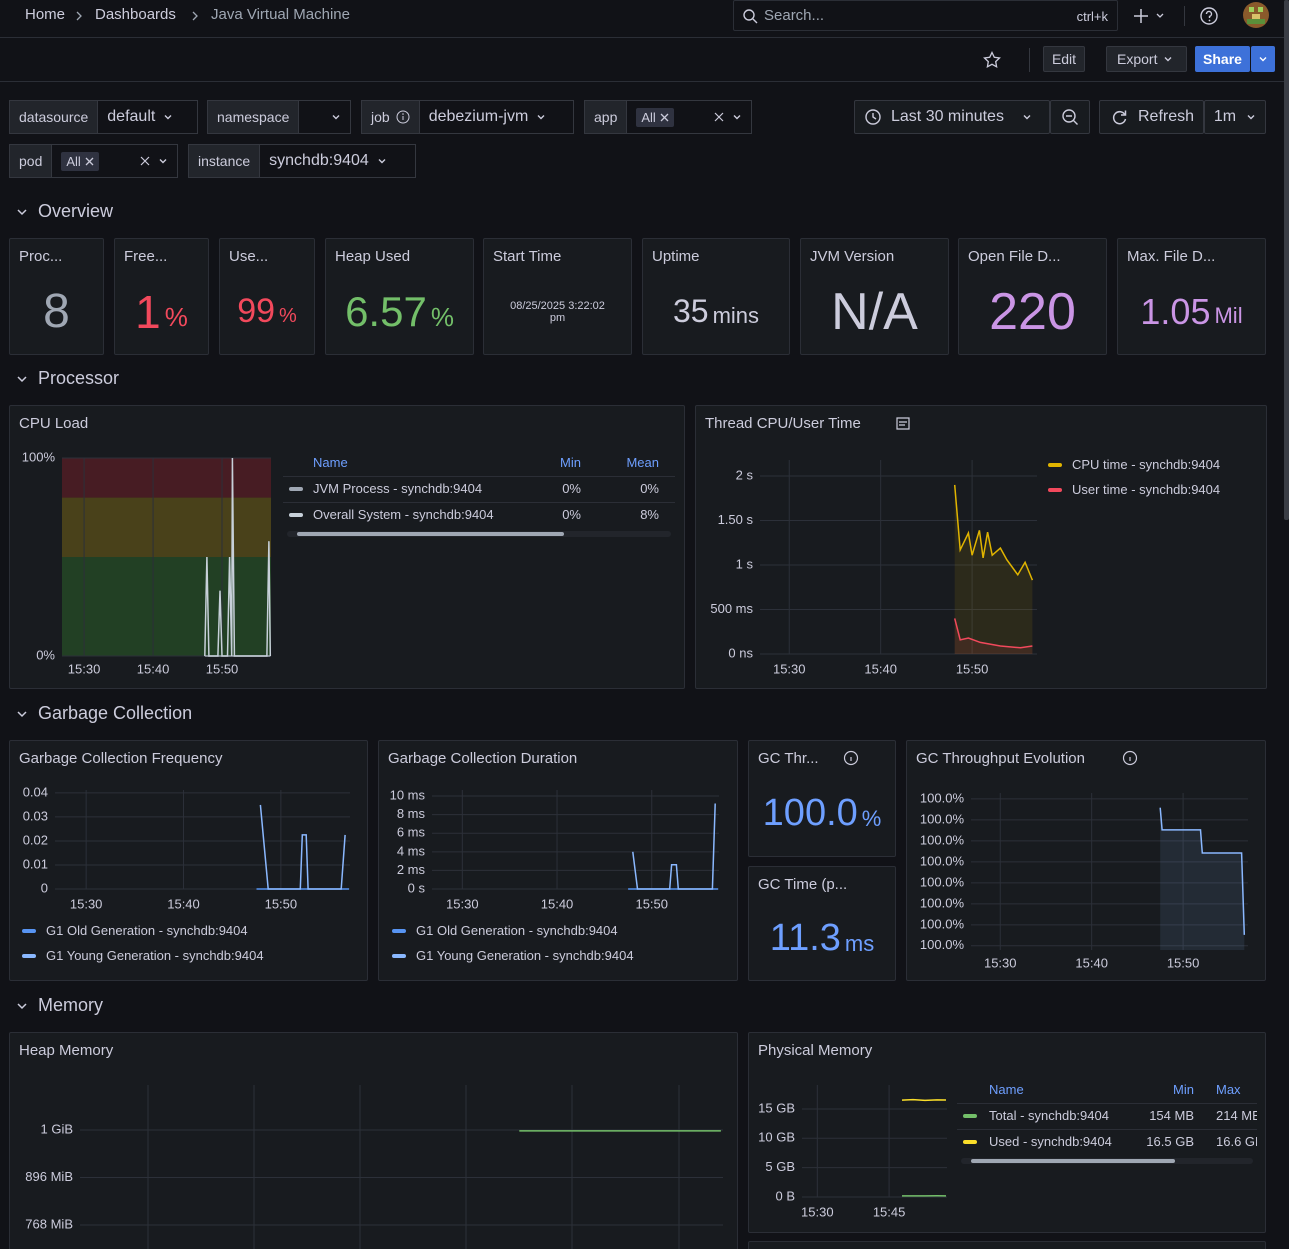 The image size is (1289, 1249). I want to click on legend-header: Min, so click(1183, 1090).